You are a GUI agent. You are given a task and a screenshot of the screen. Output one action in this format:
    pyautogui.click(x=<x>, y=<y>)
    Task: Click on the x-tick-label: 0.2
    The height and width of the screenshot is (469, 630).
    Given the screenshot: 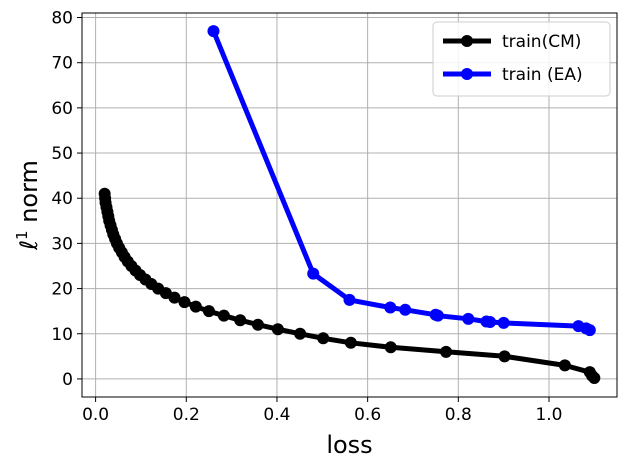 What is the action you would take?
    pyautogui.click(x=186, y=415)
    